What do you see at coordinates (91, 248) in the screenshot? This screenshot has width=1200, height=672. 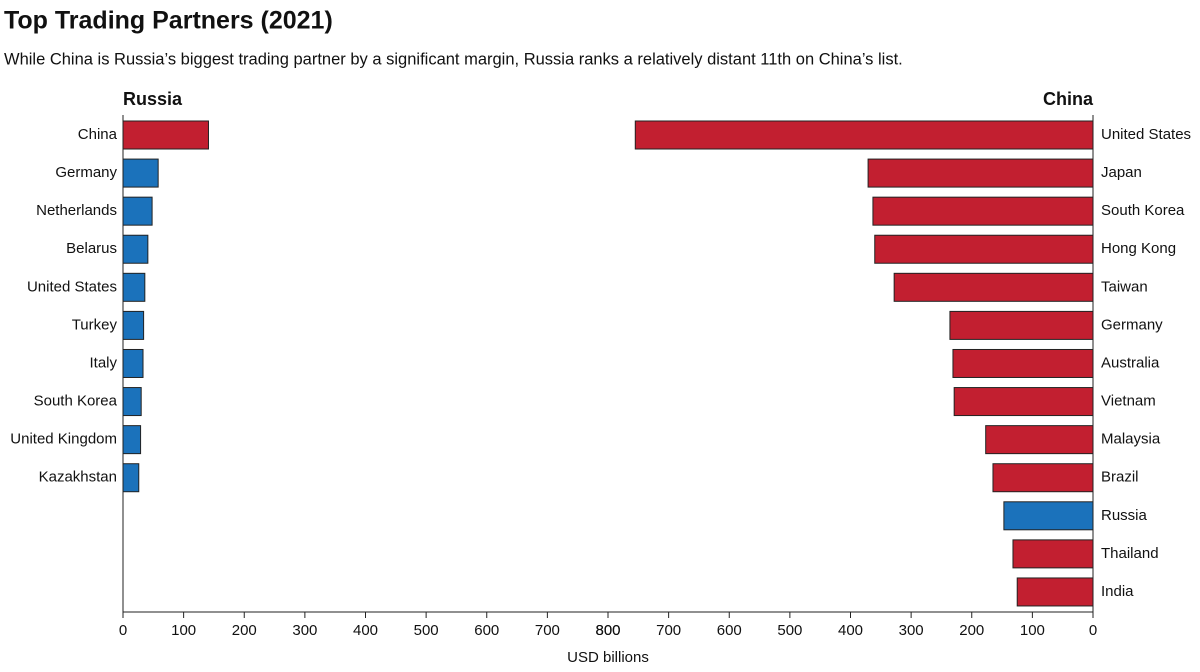 I see `category-label: Belarus` at bounding box center [91, 248].